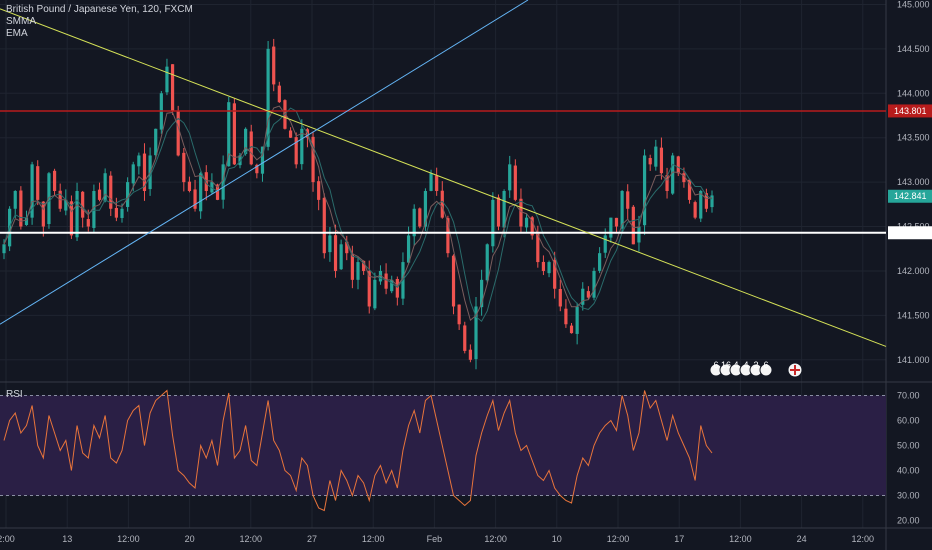 The height and width of the screenshot is (550, 932). I want to click on indicator-smma-label: SMMA, so click(21, 21).